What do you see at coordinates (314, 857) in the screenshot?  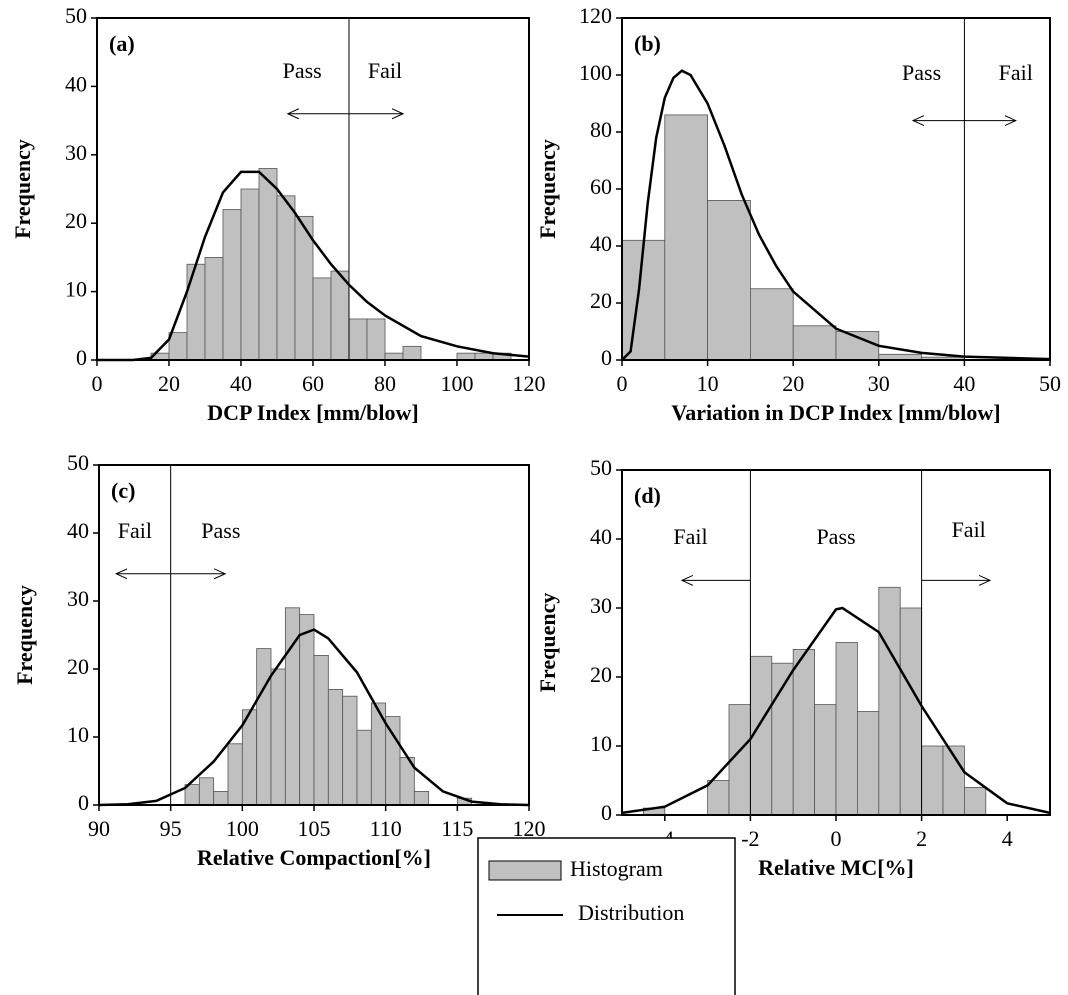 I see `x-axis-label: Relative Compaction[%]` at bounding box center [314, 857].